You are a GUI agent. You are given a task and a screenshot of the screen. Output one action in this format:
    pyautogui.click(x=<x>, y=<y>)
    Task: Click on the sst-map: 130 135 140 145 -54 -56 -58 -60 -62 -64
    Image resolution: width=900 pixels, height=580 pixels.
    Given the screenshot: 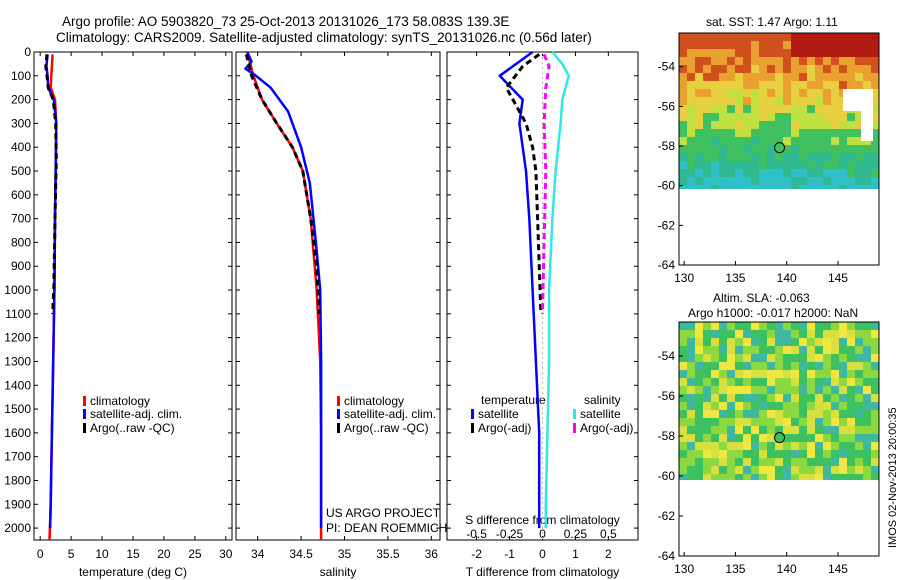 What is the action you would take?
    pyautogui.click(x=769, y=158)
    